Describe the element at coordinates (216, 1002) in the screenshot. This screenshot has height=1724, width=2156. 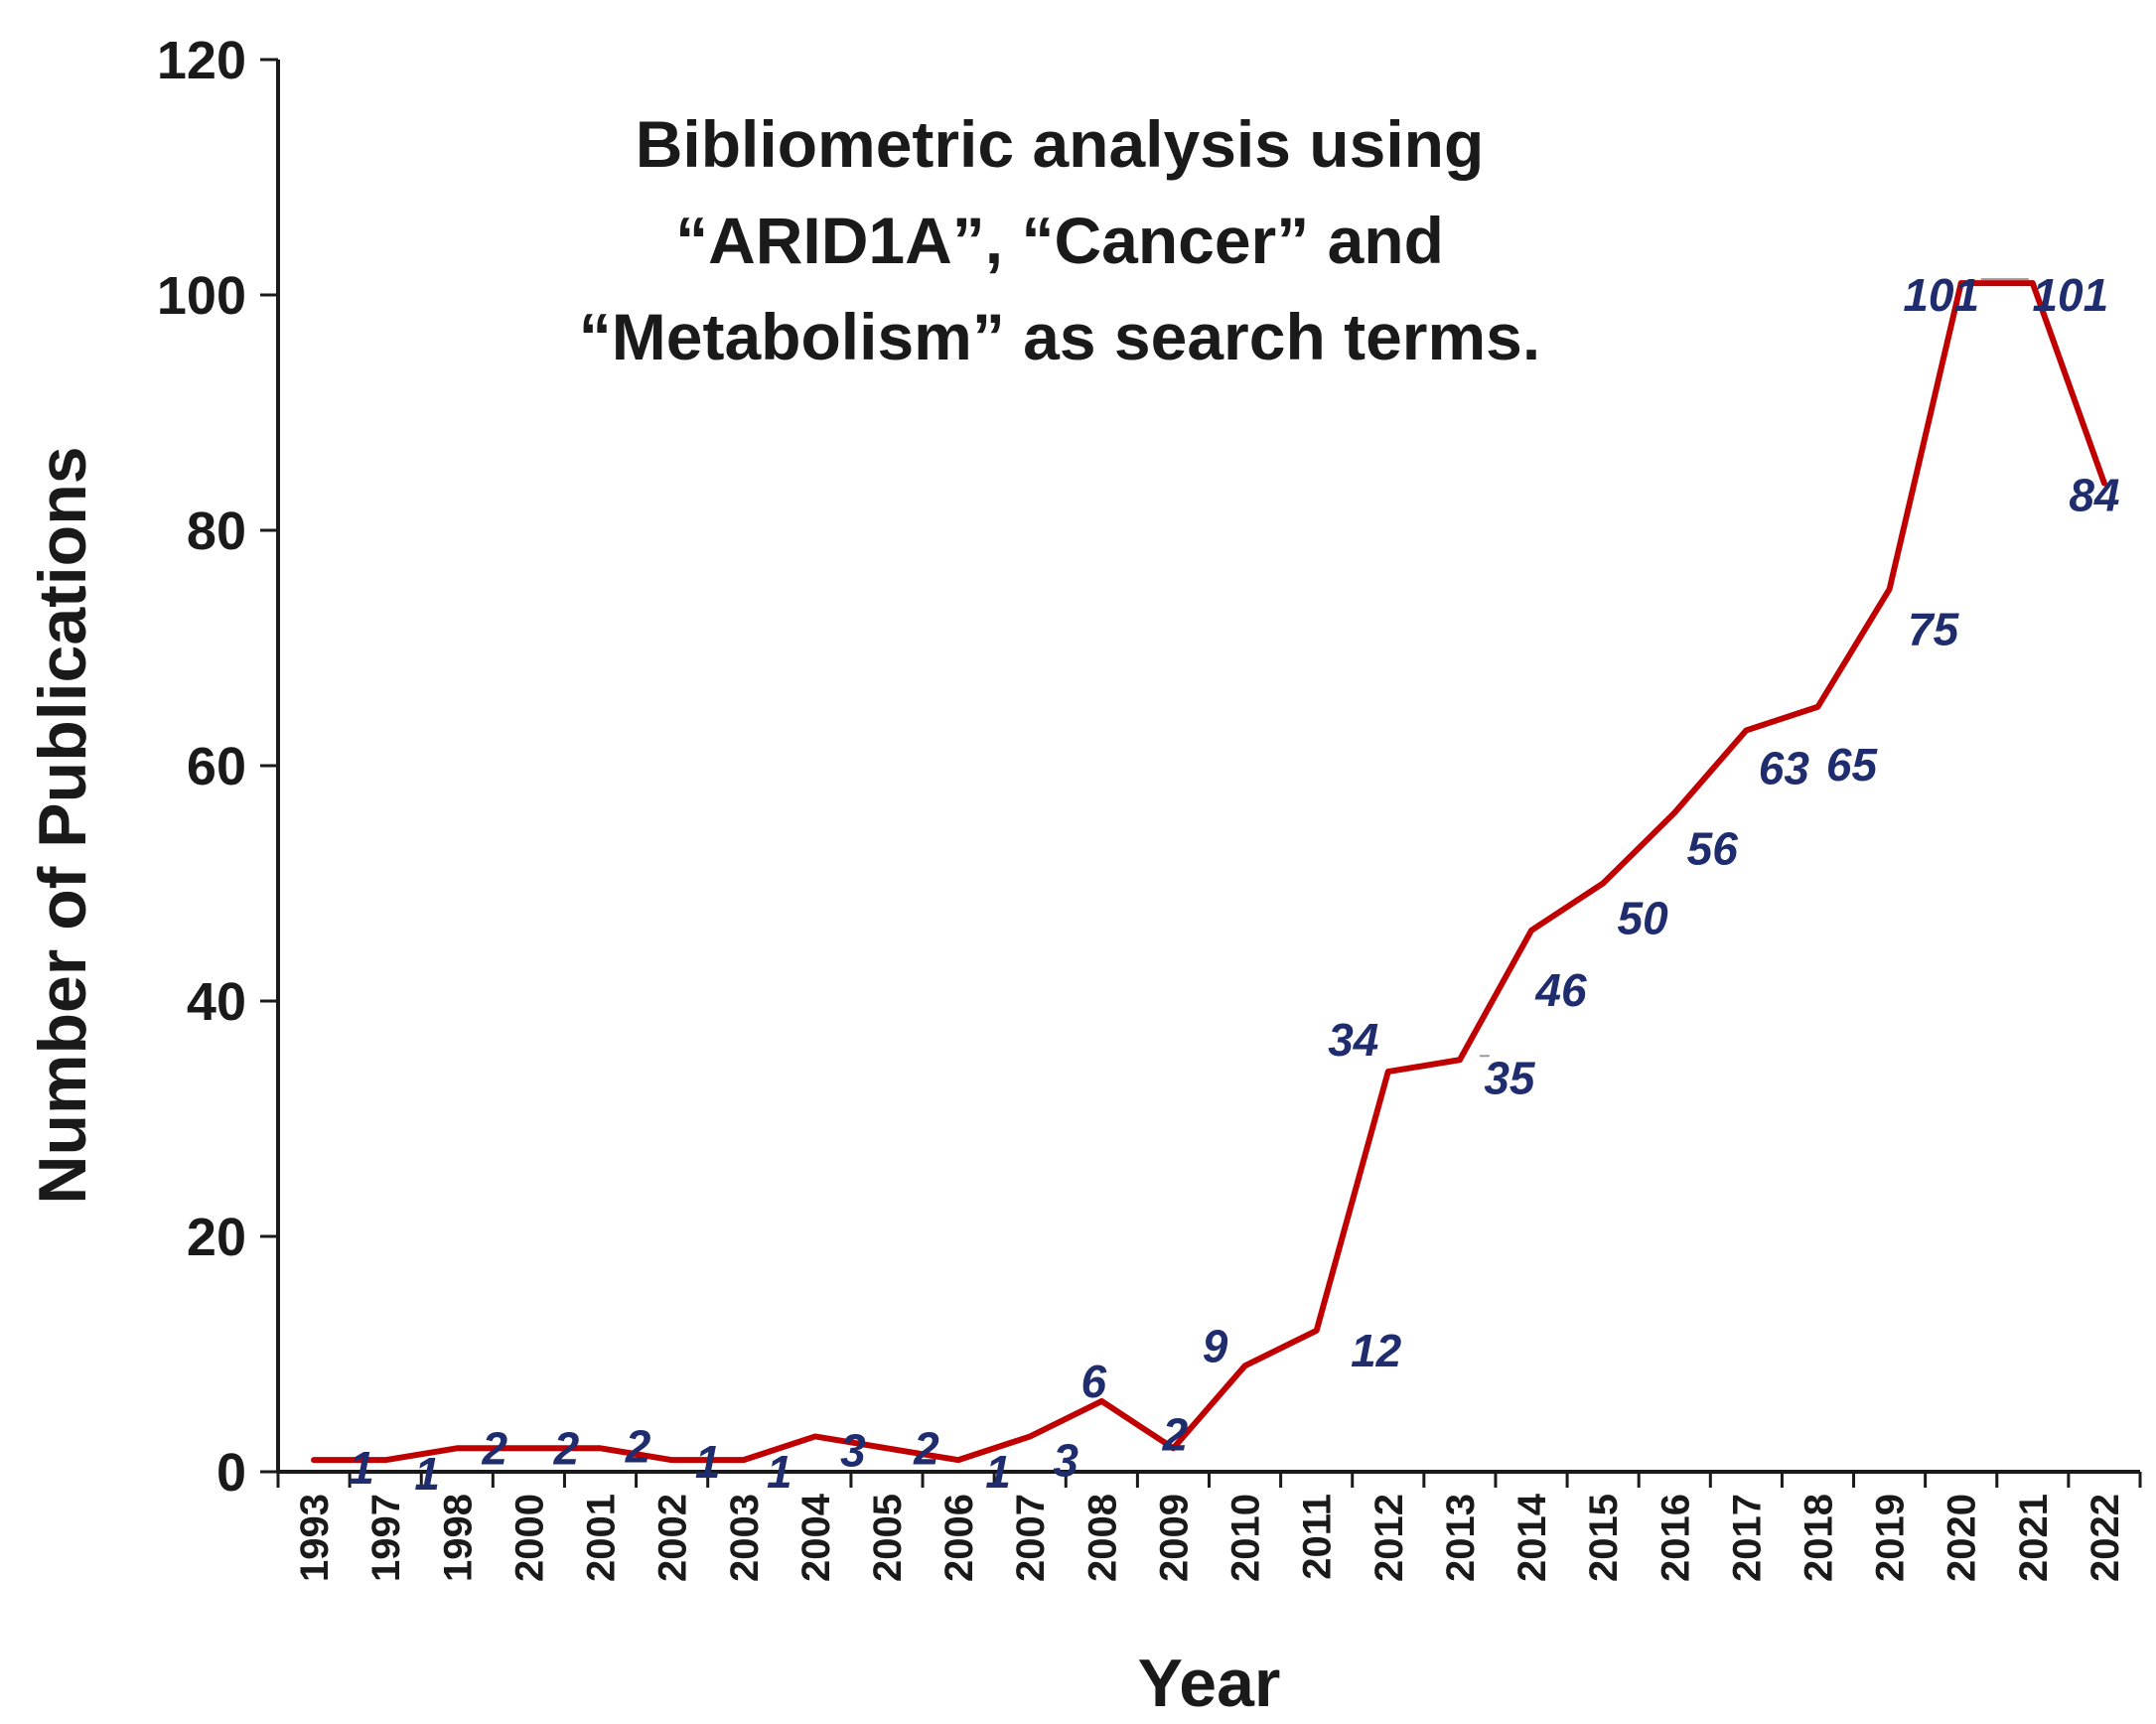
I see `y-tick-label-40: 40` at that location.